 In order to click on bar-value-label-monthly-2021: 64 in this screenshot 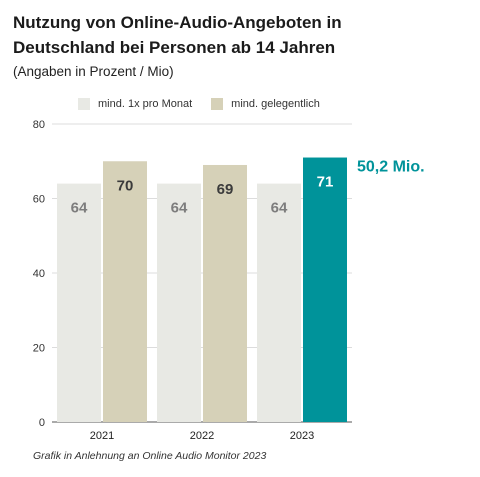, I will do `click(79, 208)`.